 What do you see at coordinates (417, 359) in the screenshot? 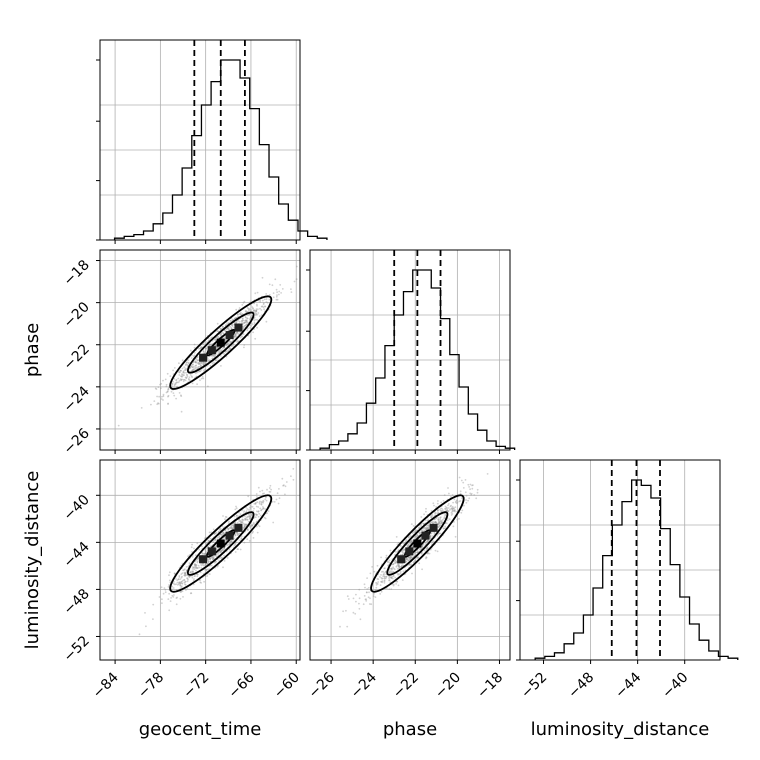
I see `histogram-phase` at bounding box center [417, 359].